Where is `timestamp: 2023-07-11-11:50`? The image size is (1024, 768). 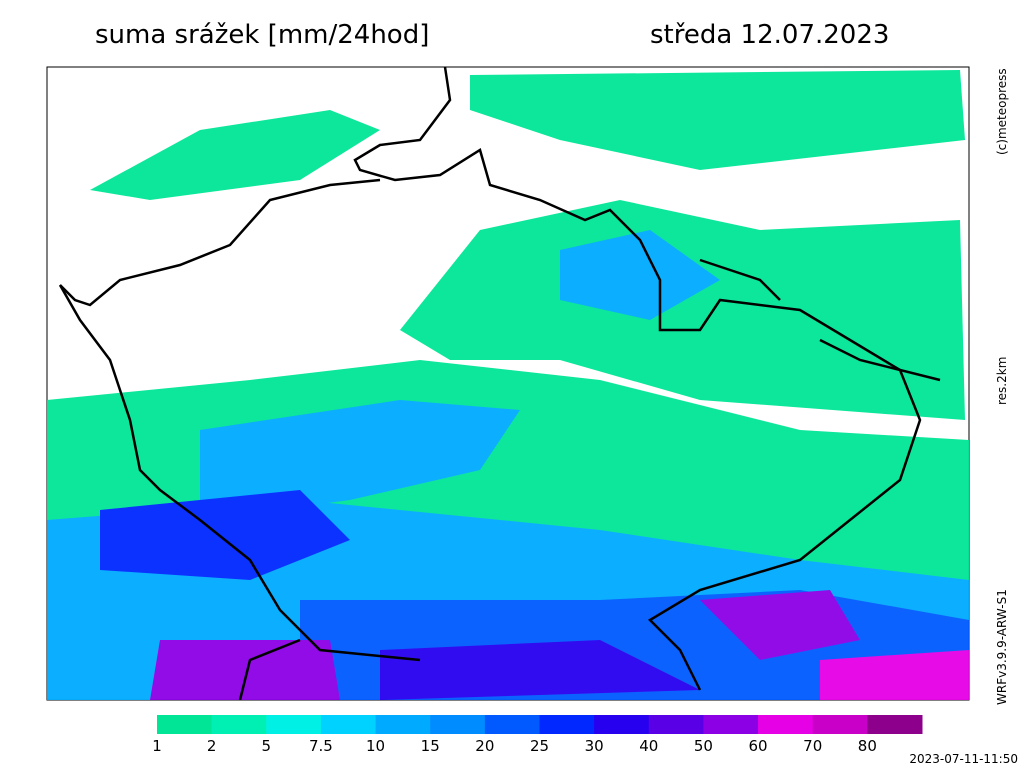 timestamp: 2023-07-11-11:50 is located at coordinates (963, 759).